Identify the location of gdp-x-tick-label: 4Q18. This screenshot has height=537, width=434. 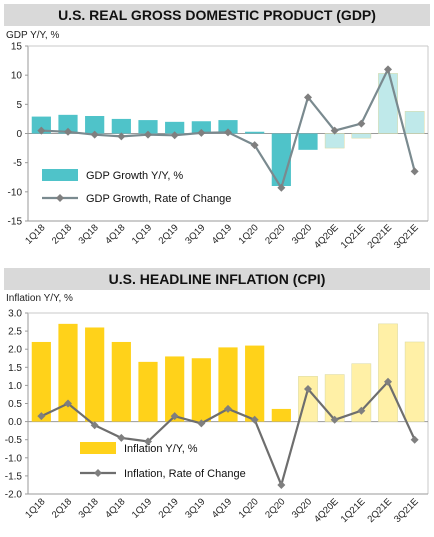
(115, 234).